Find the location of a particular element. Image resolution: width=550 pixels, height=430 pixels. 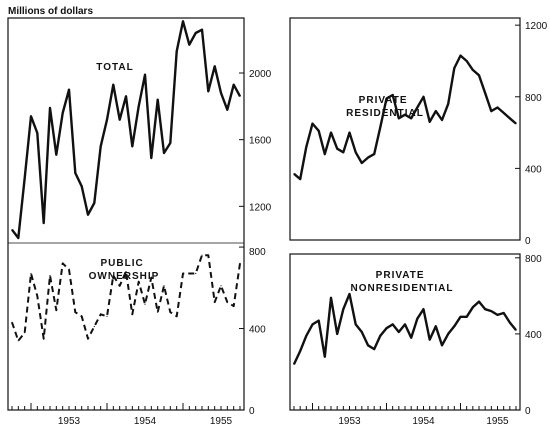

y-tick-label-2-3: 1200 is located at coordinates (536, 26).